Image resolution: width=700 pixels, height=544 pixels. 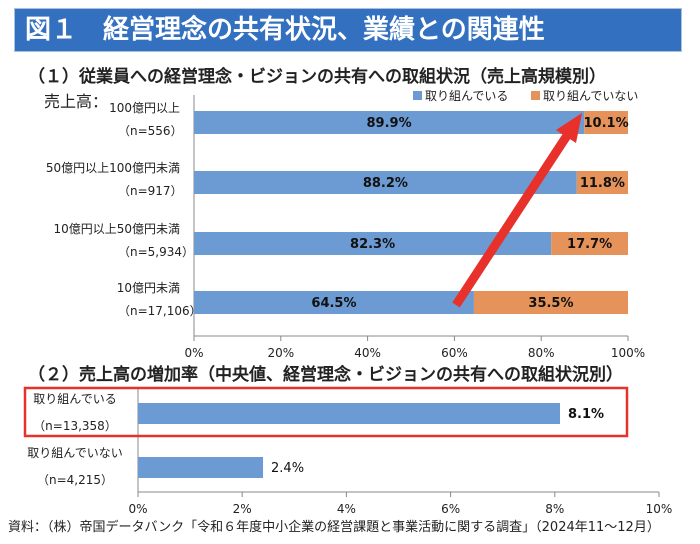 What do you see at coordinates (156, 252) in the screenshot?
I see `category-n: （n=5,934）` at bounding box center [156, 252].